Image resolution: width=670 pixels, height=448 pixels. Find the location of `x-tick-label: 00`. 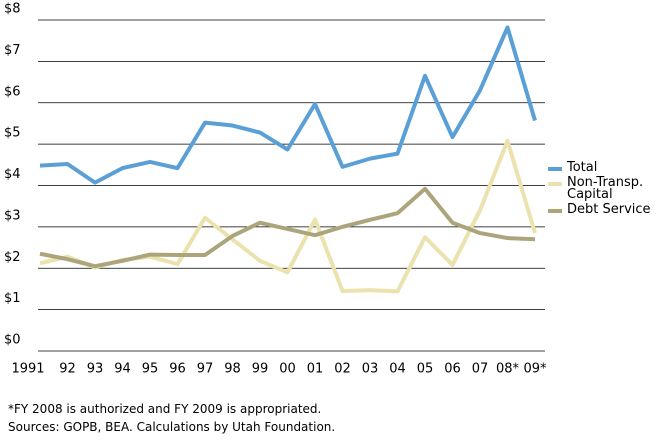

x-tick-label: 00 is located at coordinates (287, 369).